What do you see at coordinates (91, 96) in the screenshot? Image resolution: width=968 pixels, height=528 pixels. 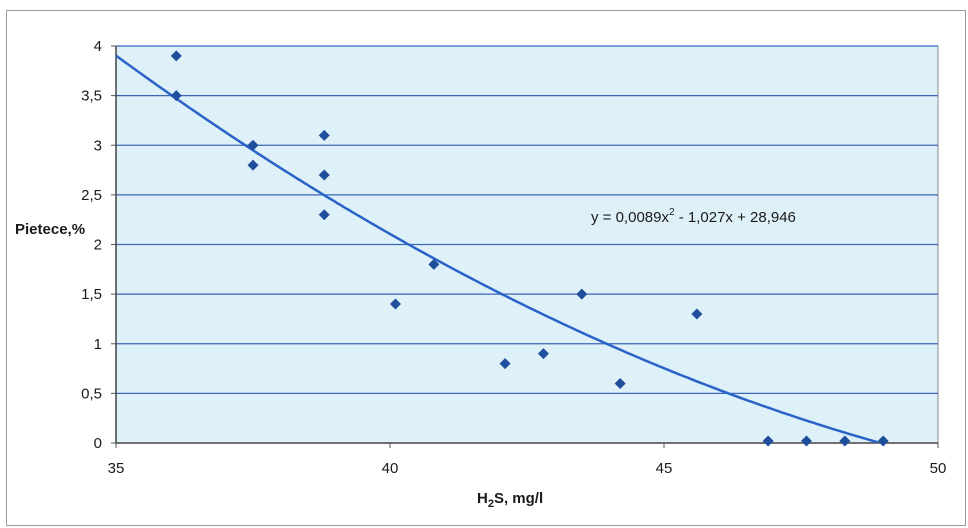 I see `y-tick-label: 3,5` at bounding box center [91, 96].